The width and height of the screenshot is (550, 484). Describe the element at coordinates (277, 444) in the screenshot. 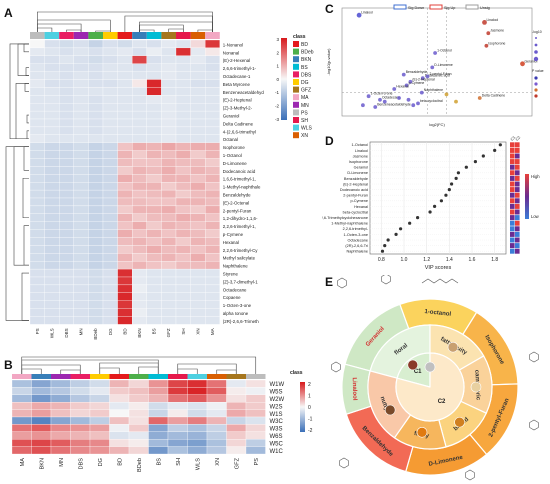

I see `row-label: W5C` at that location.